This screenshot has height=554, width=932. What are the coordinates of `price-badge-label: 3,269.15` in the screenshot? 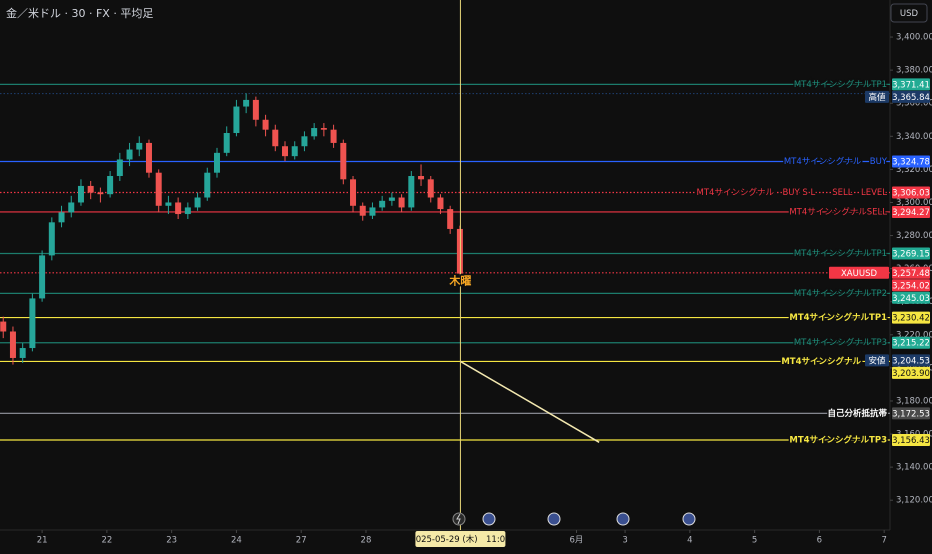 It's located at (911, 255).